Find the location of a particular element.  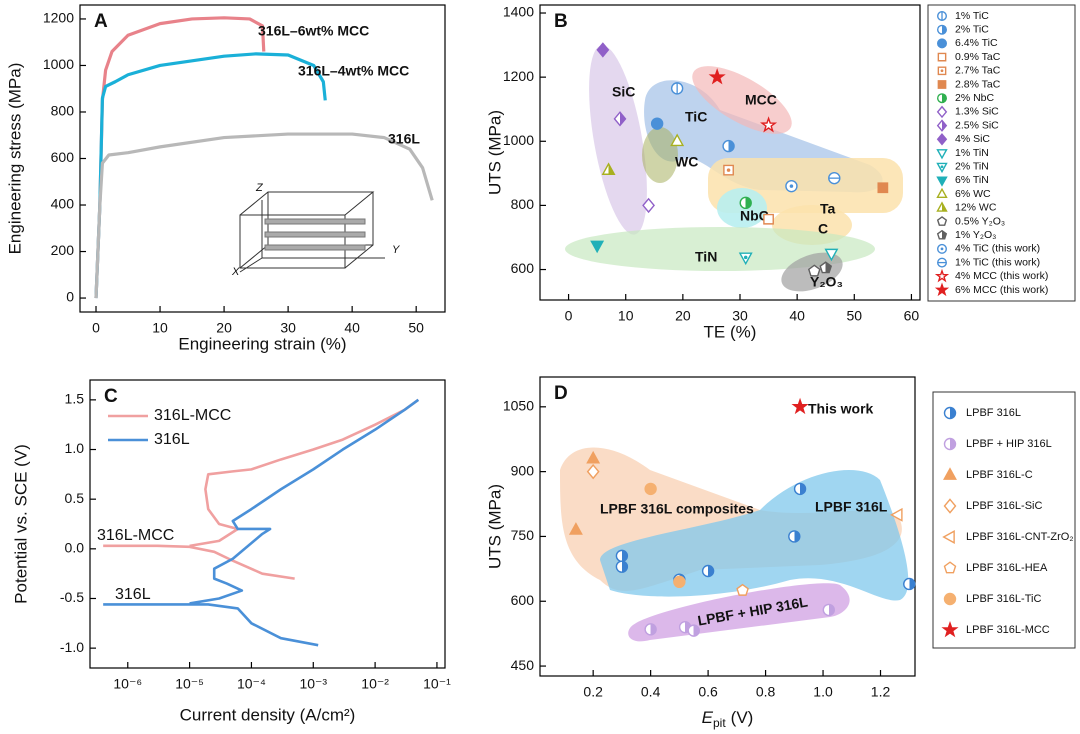

x-tick-label: 10⁻⁴ is located at coordinates (251, 684).